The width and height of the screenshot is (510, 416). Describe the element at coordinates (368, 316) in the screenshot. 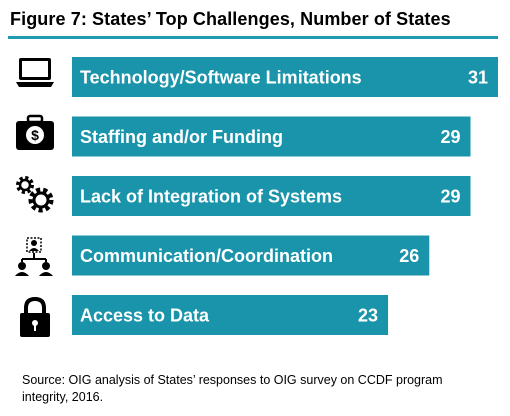

I see `value-label-5: 23` at that location.